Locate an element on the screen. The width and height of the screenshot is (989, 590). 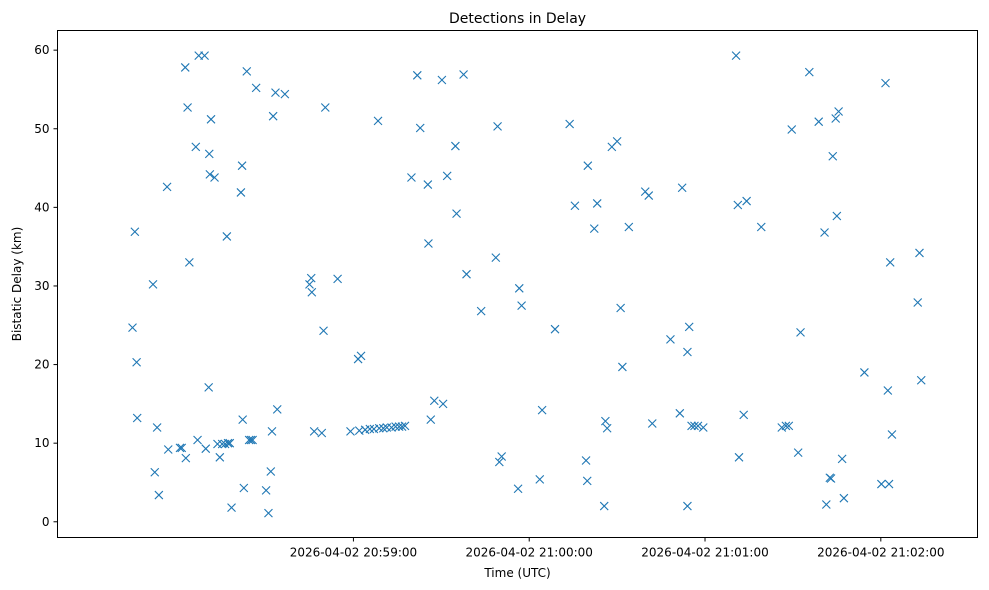
y-tick-label: 30 is located at coordinates (41, 286).